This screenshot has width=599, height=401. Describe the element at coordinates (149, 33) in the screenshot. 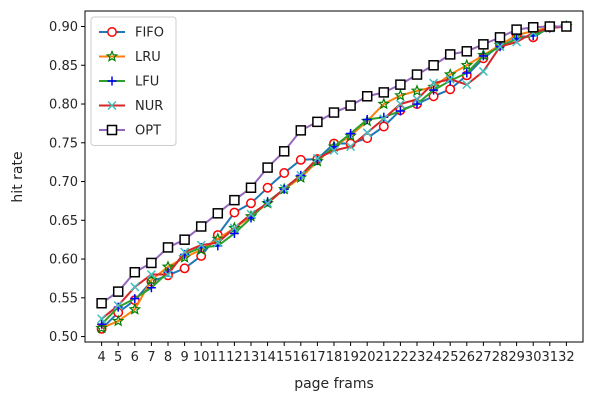

I see `legend-label: FIFO` at that location.